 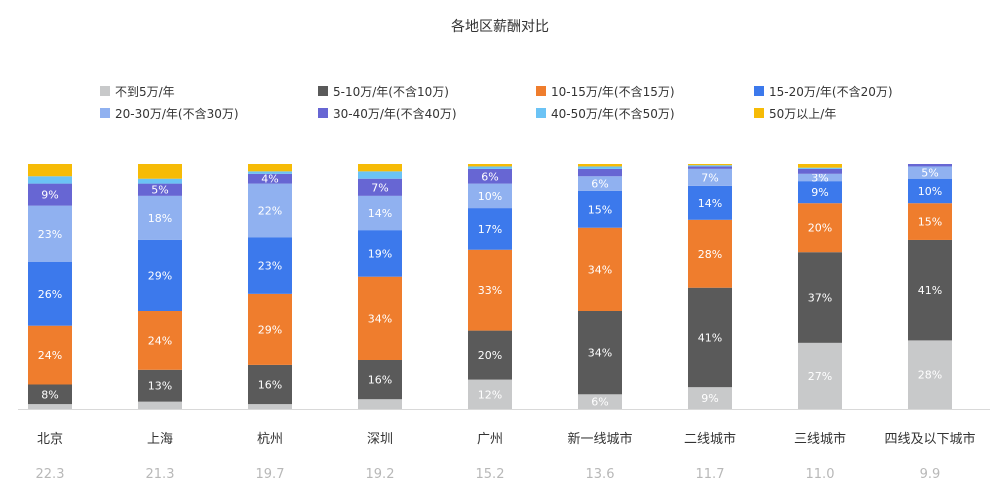 What do you see at coordinates (710, 439) in the screenshot?
I see `category-label: 二线城市` at bounding box center [710, 439].